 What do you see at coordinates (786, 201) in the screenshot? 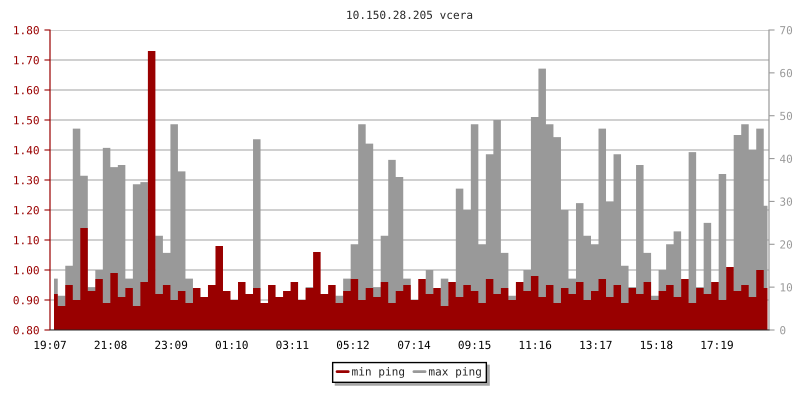
I see `y2-tick-label: 30` at bounding box center [786, 201].